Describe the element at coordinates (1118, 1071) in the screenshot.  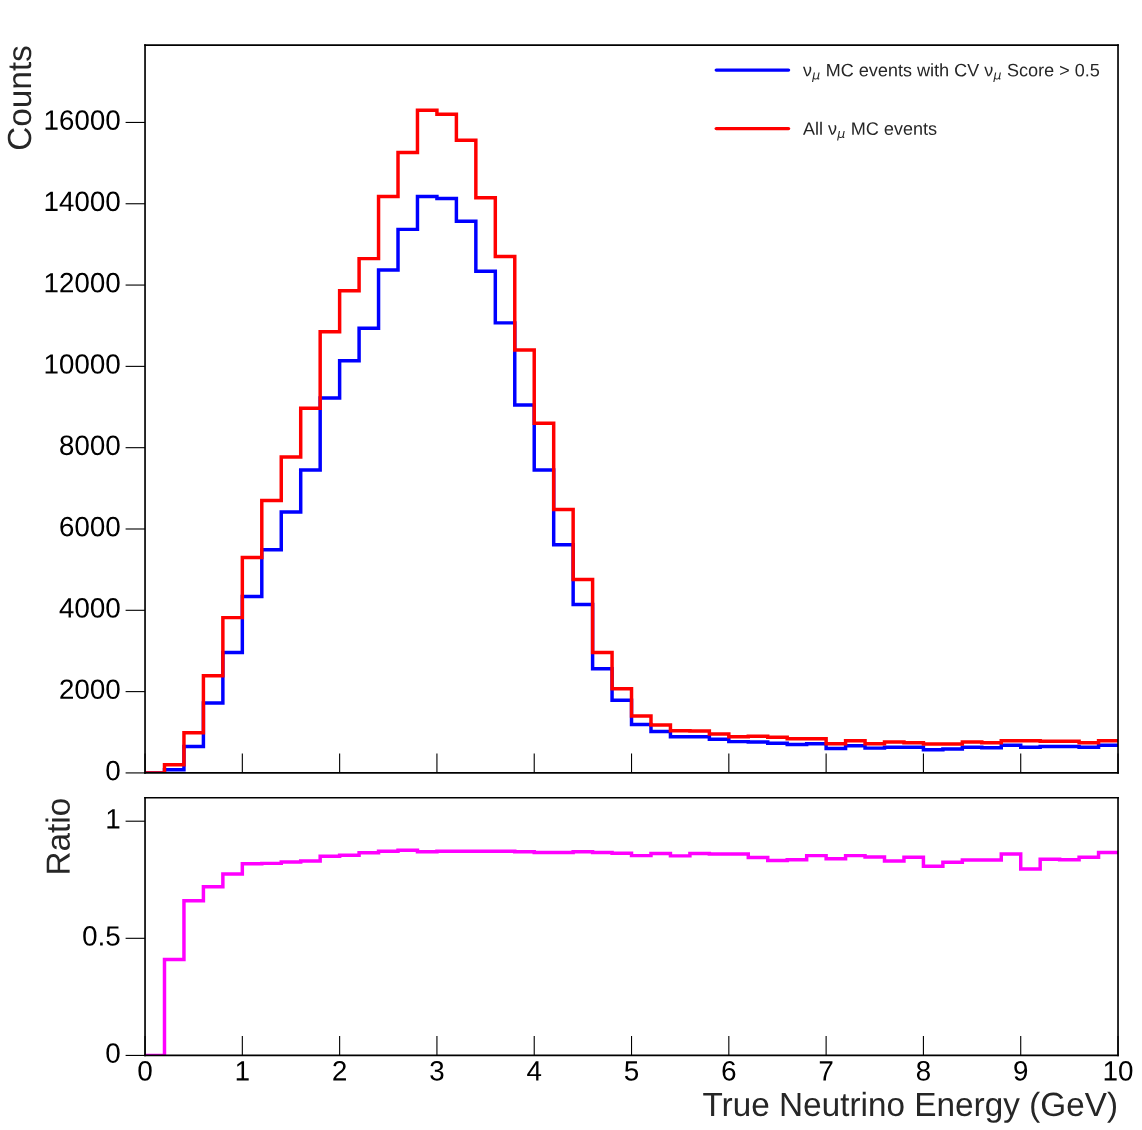
I see `x-tick-label: 10` at that location.